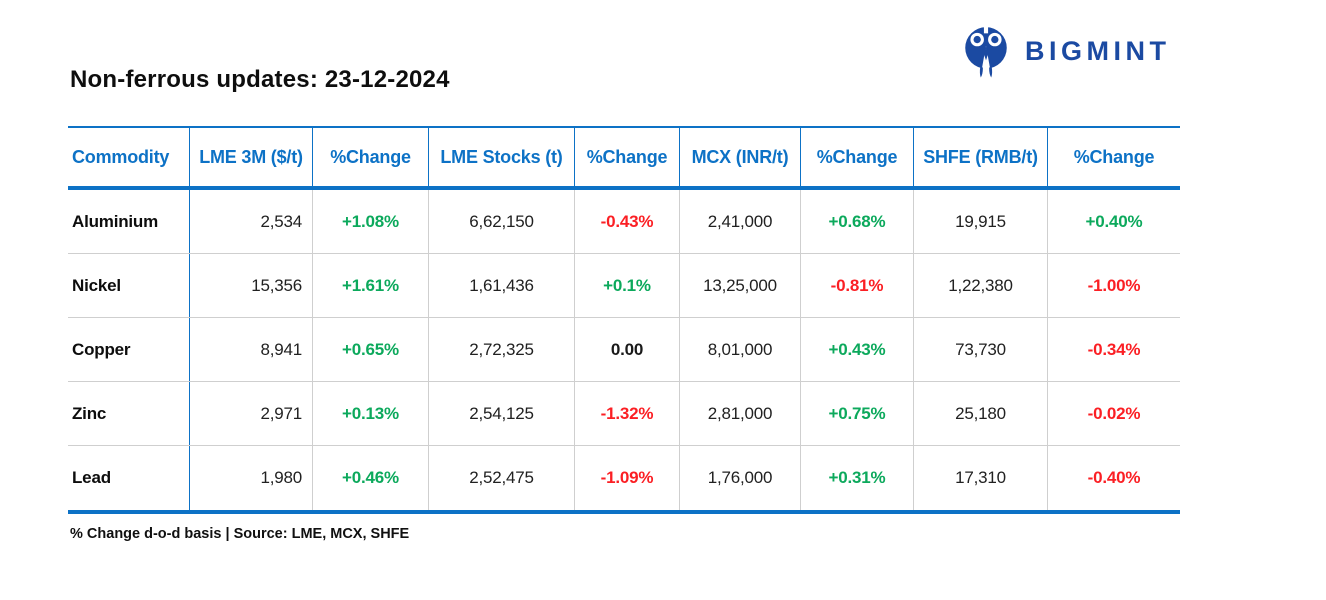 Image resolution: width=1326 pixels, height=600 pixels. Describe the element at coordinates (739, 285) in the screenshot. I see `mcx-value: 13,25,000` at that location.